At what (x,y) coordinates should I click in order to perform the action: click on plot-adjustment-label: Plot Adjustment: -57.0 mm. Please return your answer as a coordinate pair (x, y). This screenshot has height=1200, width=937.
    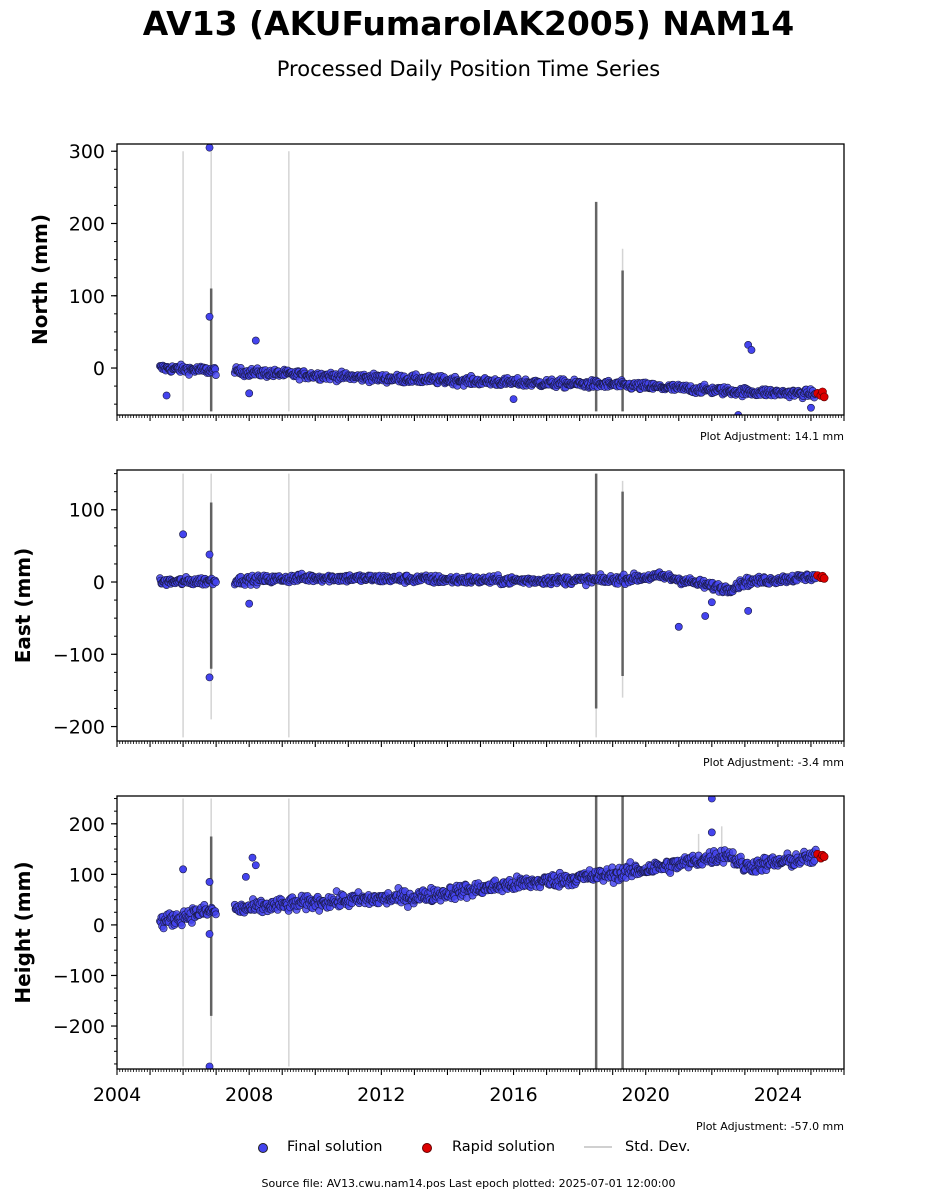
    Looking at the image, I should click on (770, 1126).